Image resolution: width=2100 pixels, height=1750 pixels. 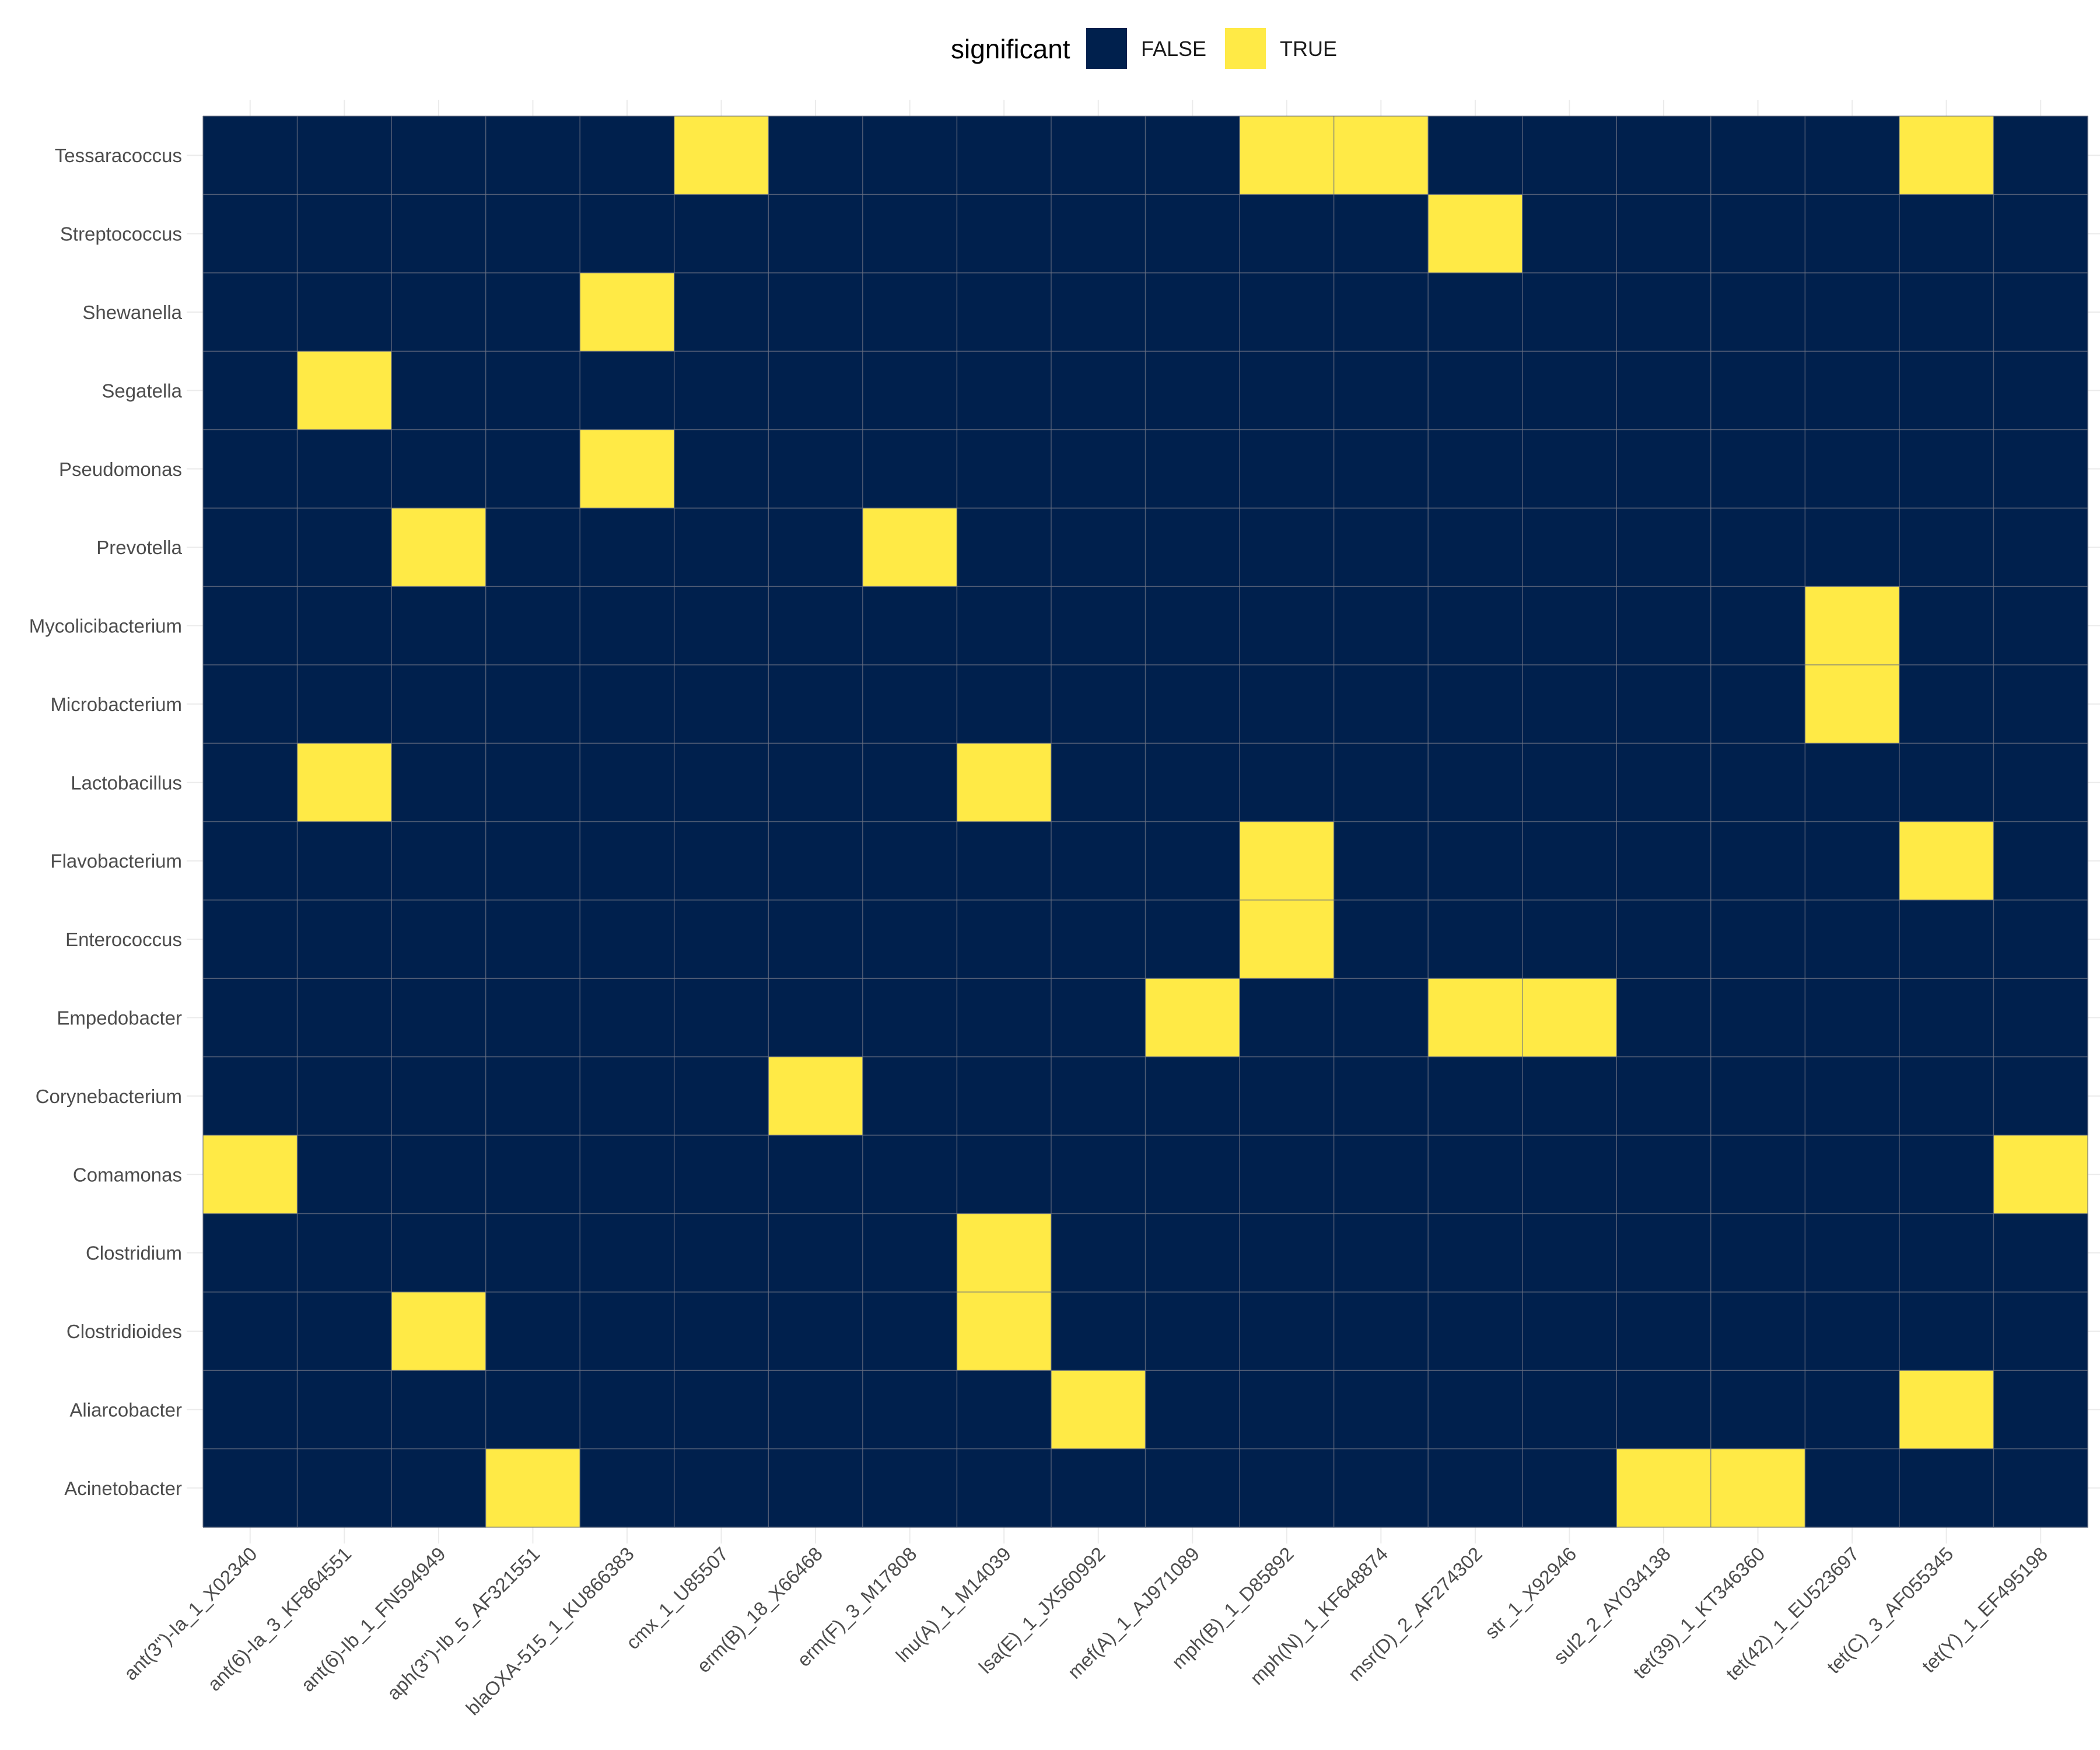 What do you see at coordinates (463, 1623) in the screenshot?
I see `x-tick-label: aph(3'')-Ib_5_AF321551` at bounding box center [463, 1623].